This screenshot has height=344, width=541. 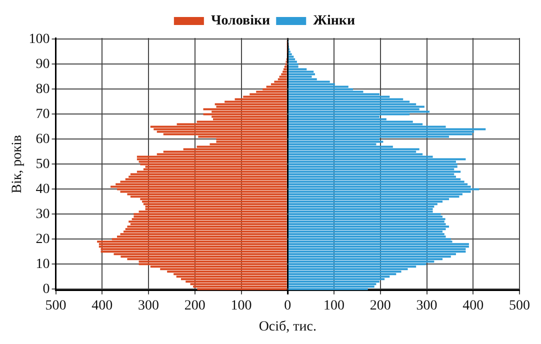 I want to click on y-tick-label: 40, so click(x=43, y=189).